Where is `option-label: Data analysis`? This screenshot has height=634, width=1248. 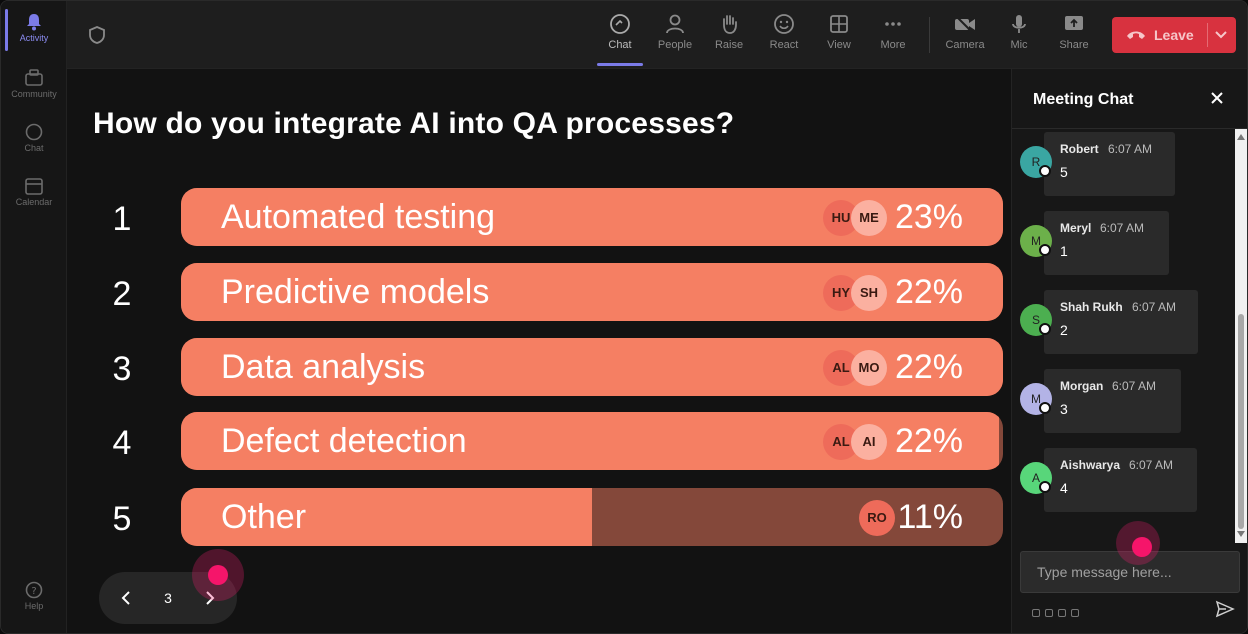
option-label: Data analysis is located at coordinates (323, 367).